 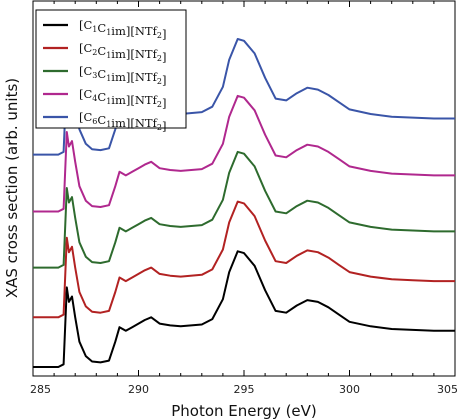 What do you see at coordinates (244, 411) in the screenshot?
I see `x-axis-label: Photon Energy (eV)` at bounding box center [244, 411].